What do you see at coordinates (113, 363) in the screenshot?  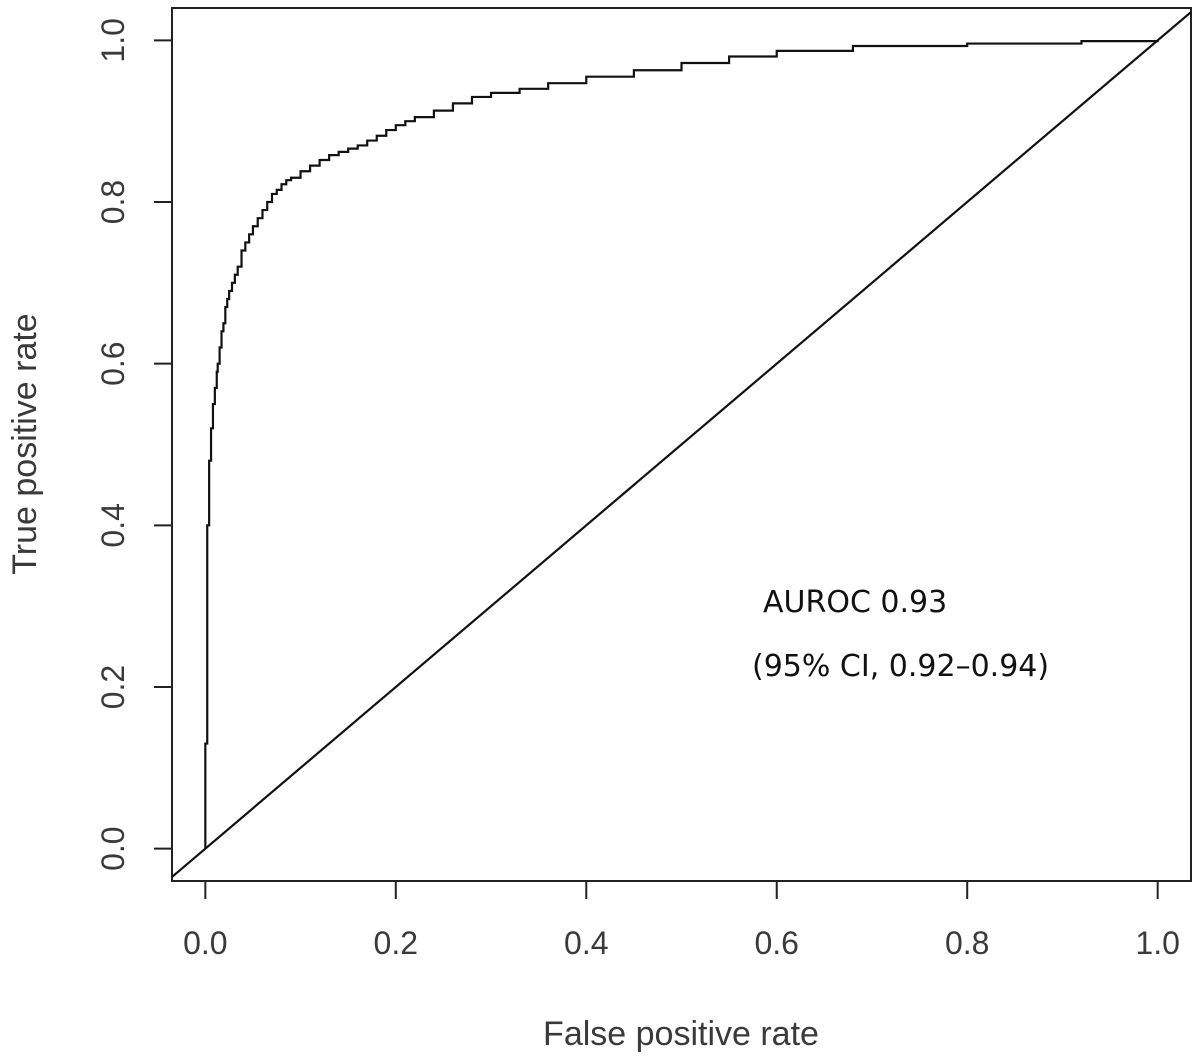 I see `y-tick-label: 0.6` at bounding box center [113, 363].